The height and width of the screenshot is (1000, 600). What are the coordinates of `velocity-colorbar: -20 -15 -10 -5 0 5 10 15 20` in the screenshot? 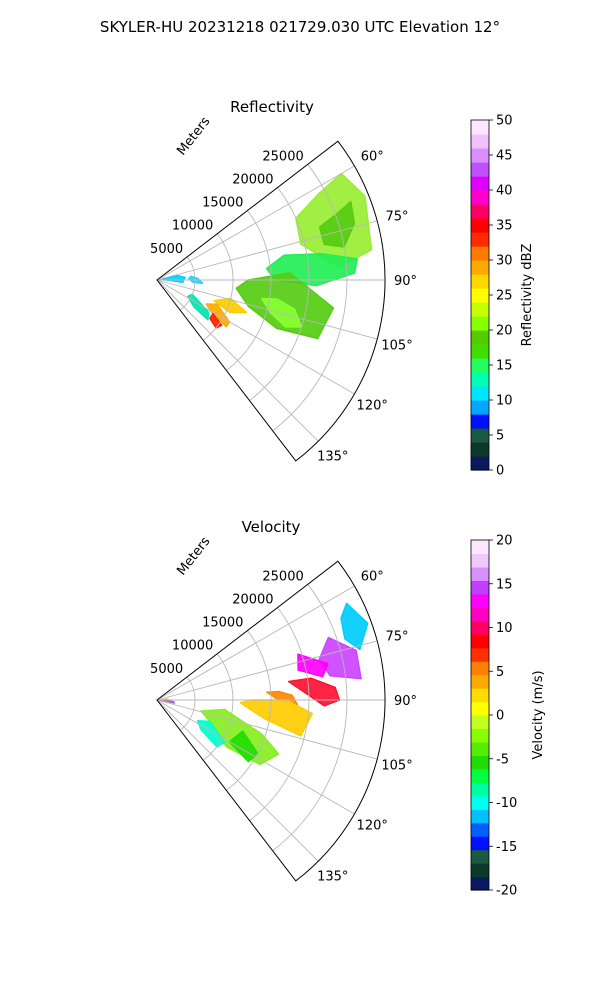 It's located at (493, 716).